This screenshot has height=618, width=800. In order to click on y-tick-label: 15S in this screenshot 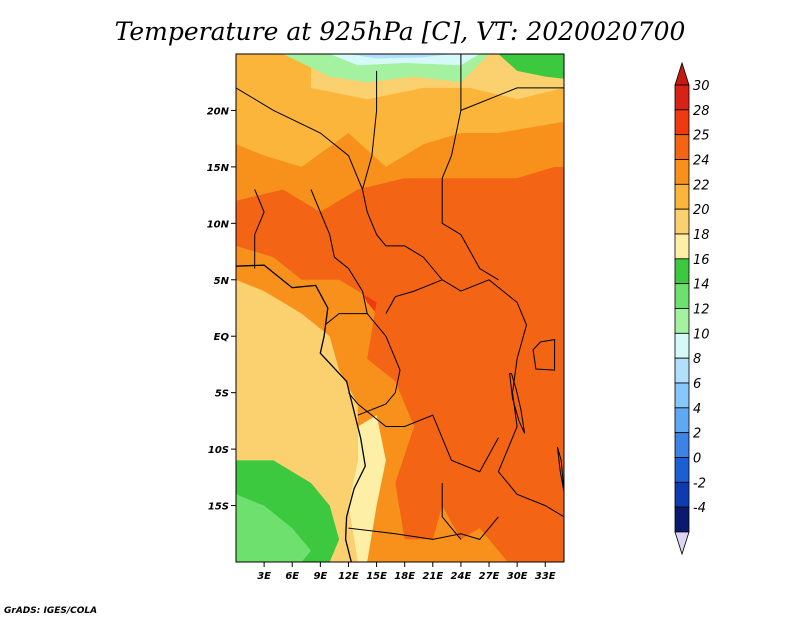, I will do `click(218, 507)`.